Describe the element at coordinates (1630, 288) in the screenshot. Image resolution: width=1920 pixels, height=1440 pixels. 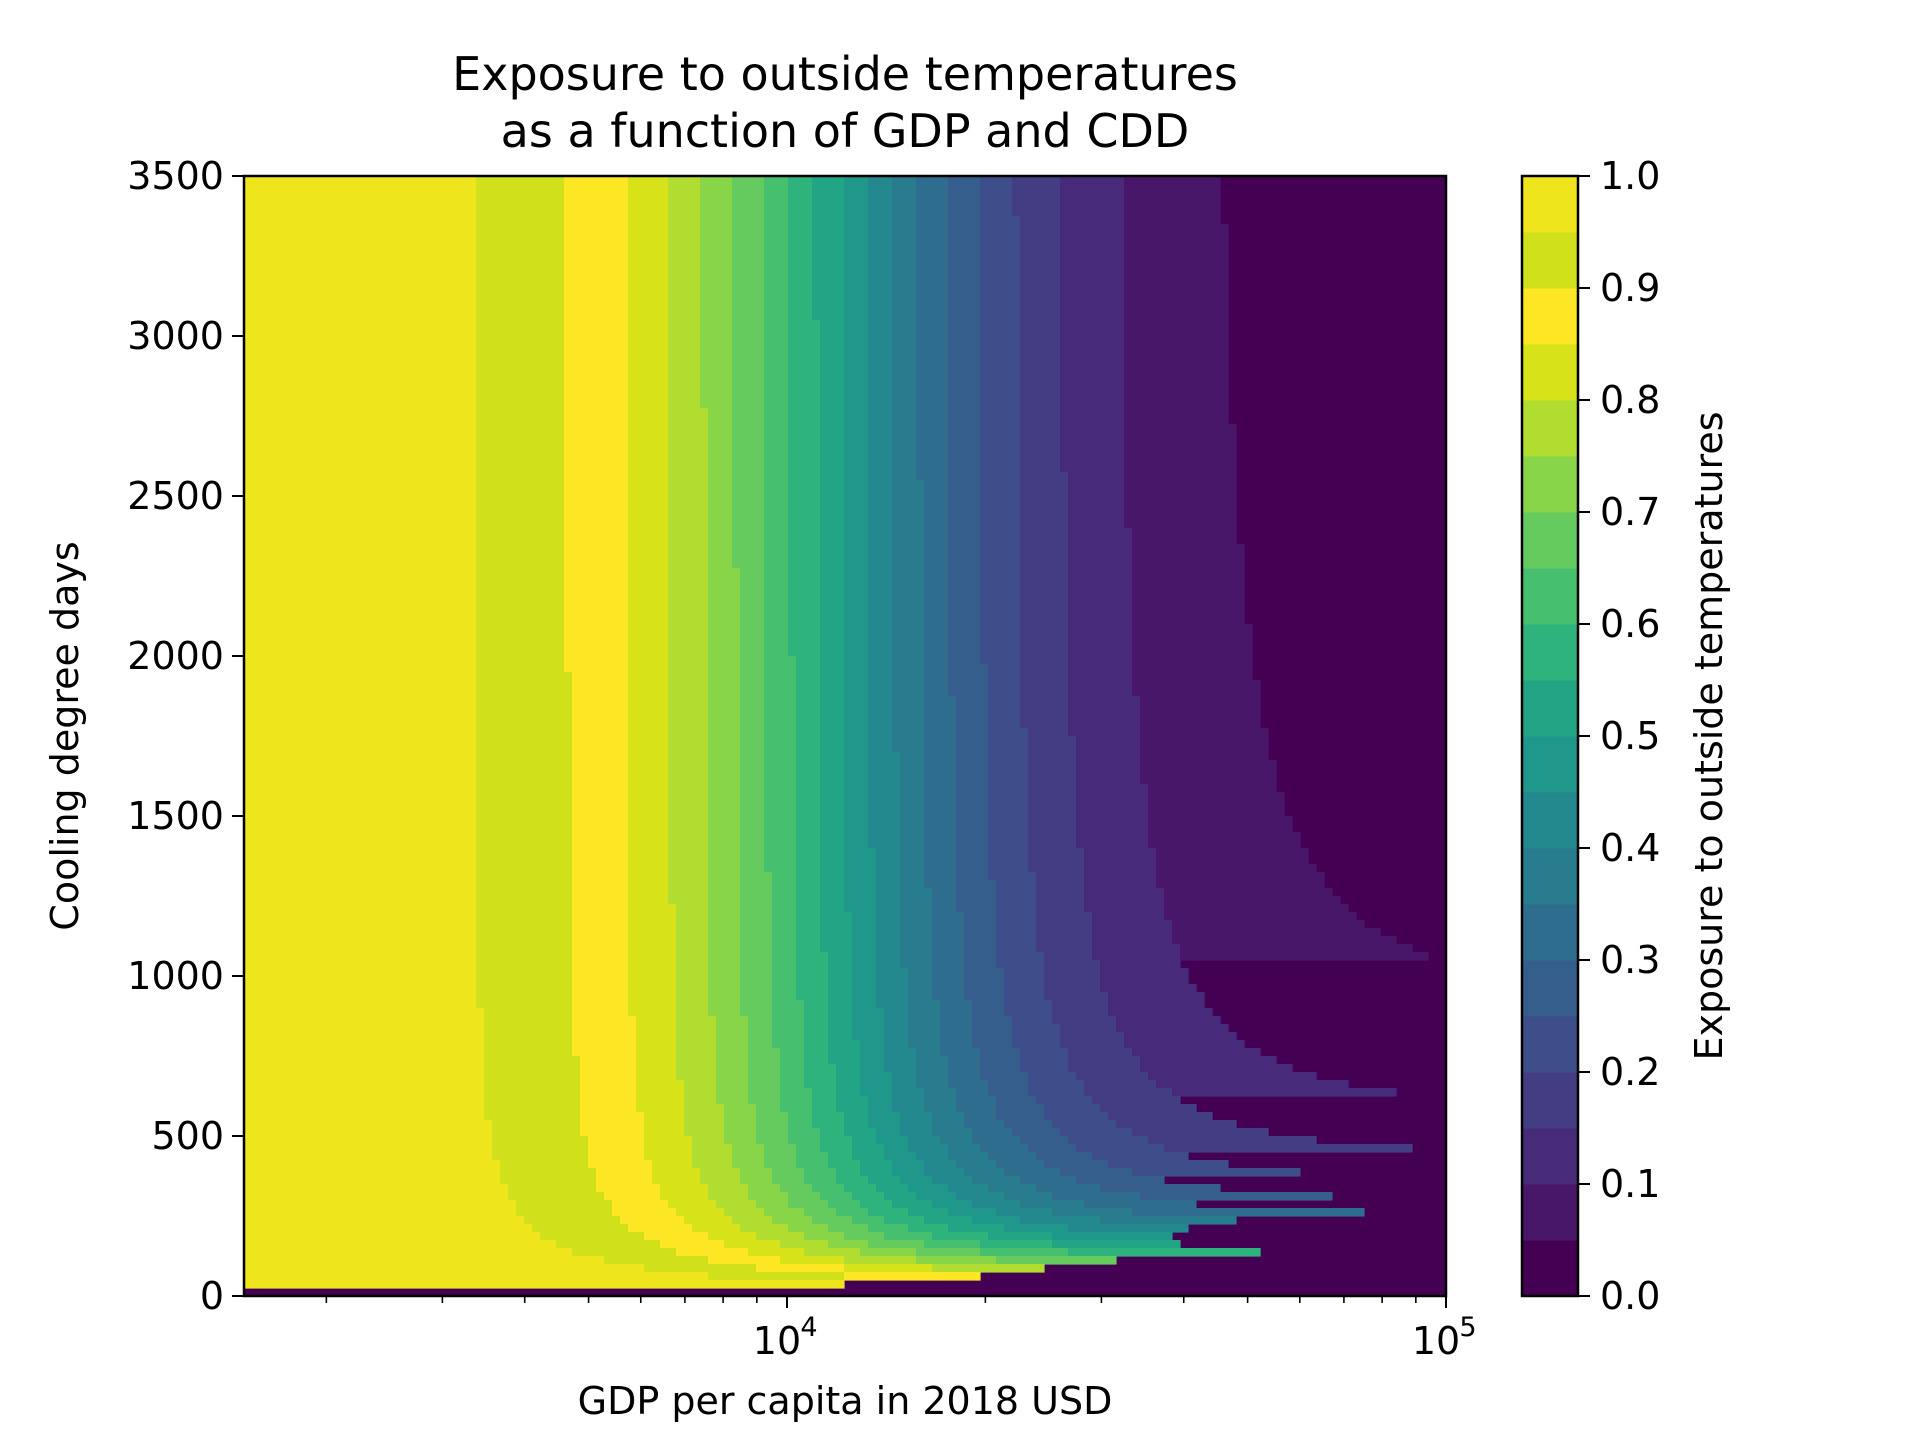
I see `colorbar-tick-label: 0.9` at that location.